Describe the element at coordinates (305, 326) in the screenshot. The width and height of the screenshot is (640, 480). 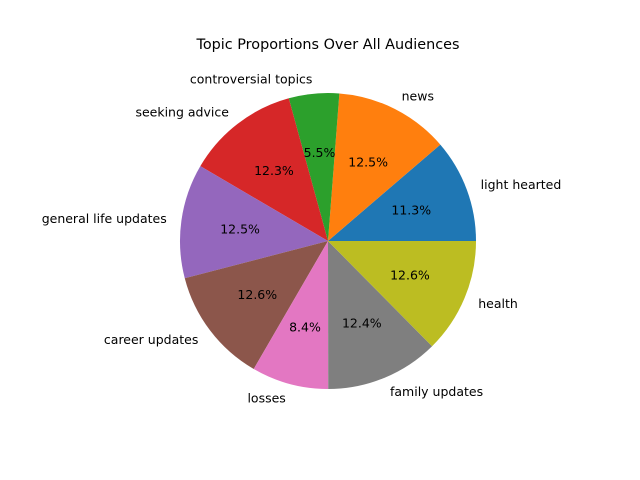
I see `pct-label-losses: 8.4%` at that location.